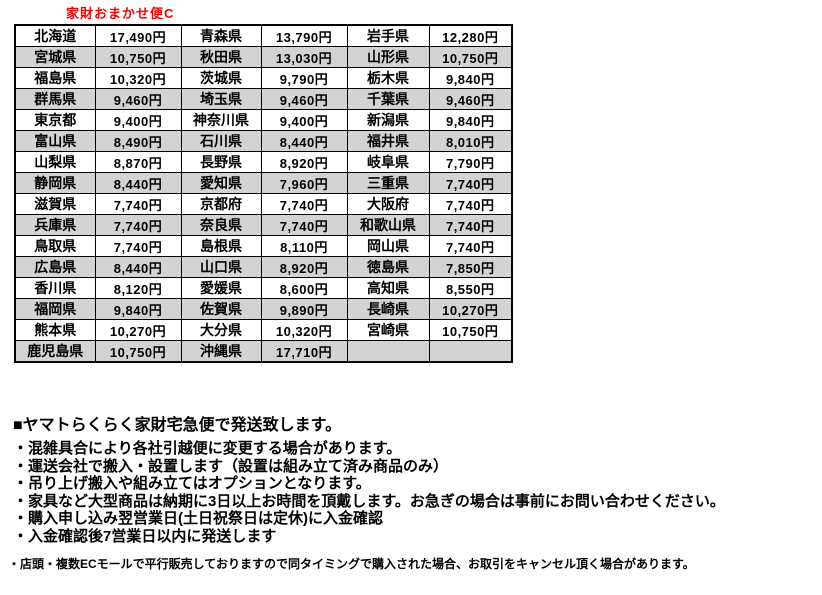 Image resolution: width=822 pixels, height=595 pixels. What do you see at coordinates (55, 141) in the screenshot?
I see `prefecture-cell: 富山県` at bounding box center [55, 141].